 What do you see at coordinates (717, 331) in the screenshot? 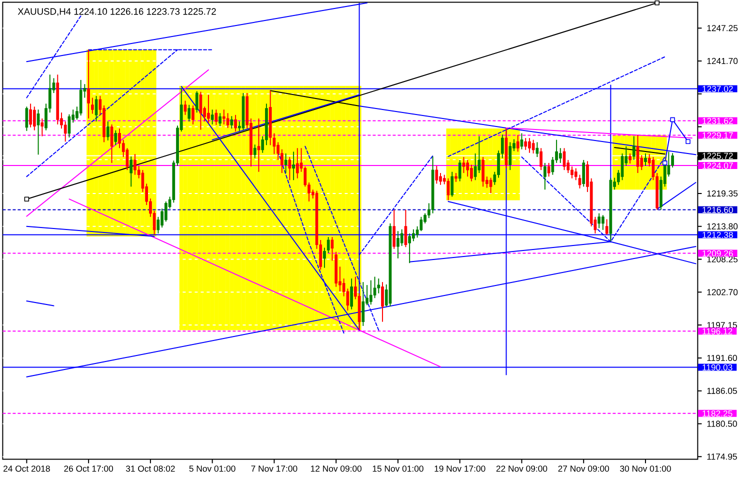
I see `ref-line-label: 1196.12` at bounding box center [717, 331].